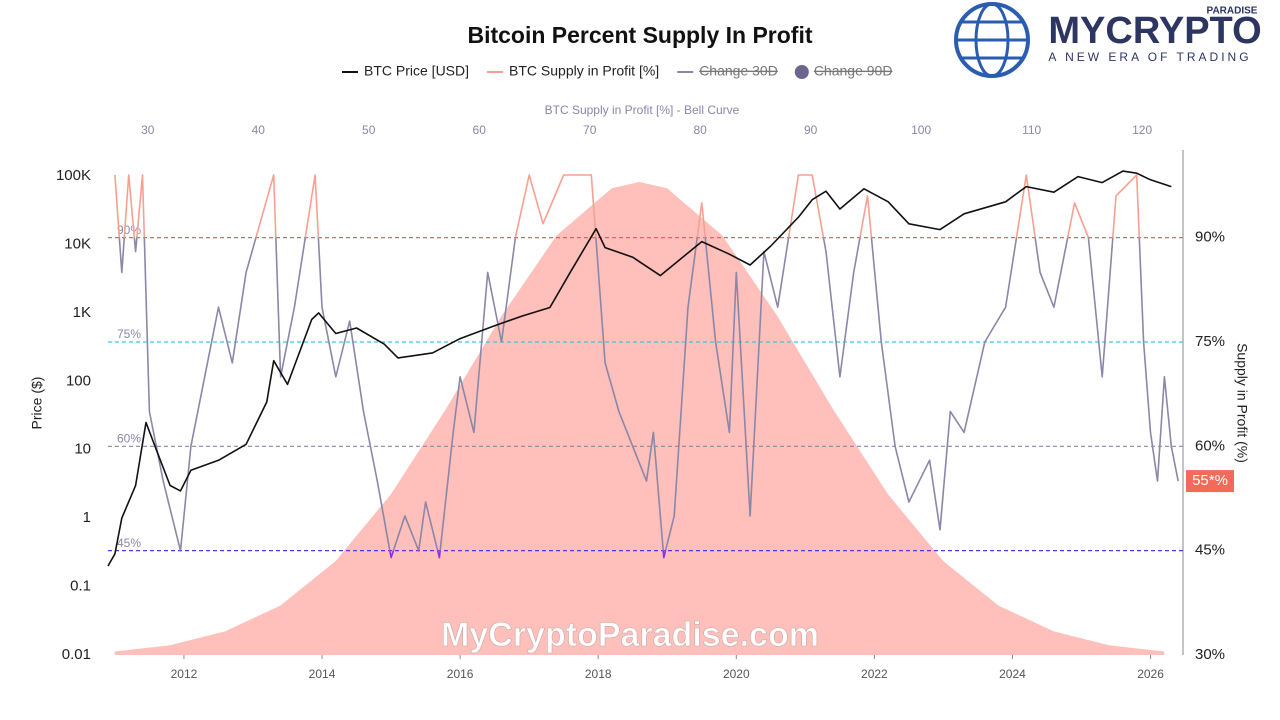  Describe the element at coordinates (738, 71) in the screenshot. I see `legend-label: Change 30D` at that location.